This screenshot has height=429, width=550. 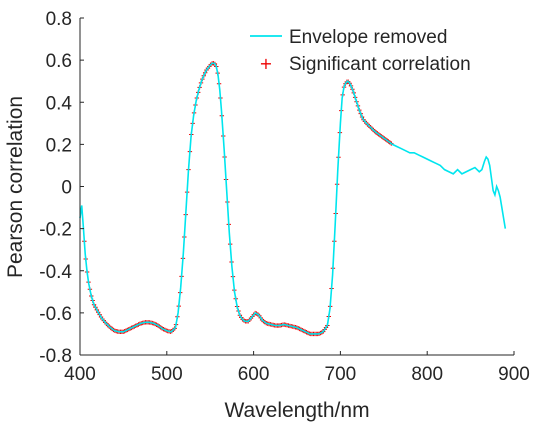 What do you see at coordinates (59, 61) in the screenshot?
I see `y-tick-label: 0.6` at bounding box center [59, 61].